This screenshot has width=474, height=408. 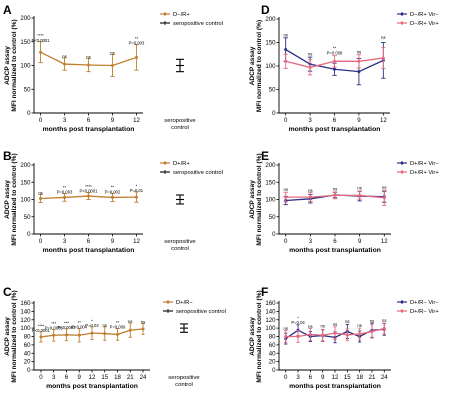 I want to click on legend: D−/R+ seropositive control, so click(x=191, y=19).